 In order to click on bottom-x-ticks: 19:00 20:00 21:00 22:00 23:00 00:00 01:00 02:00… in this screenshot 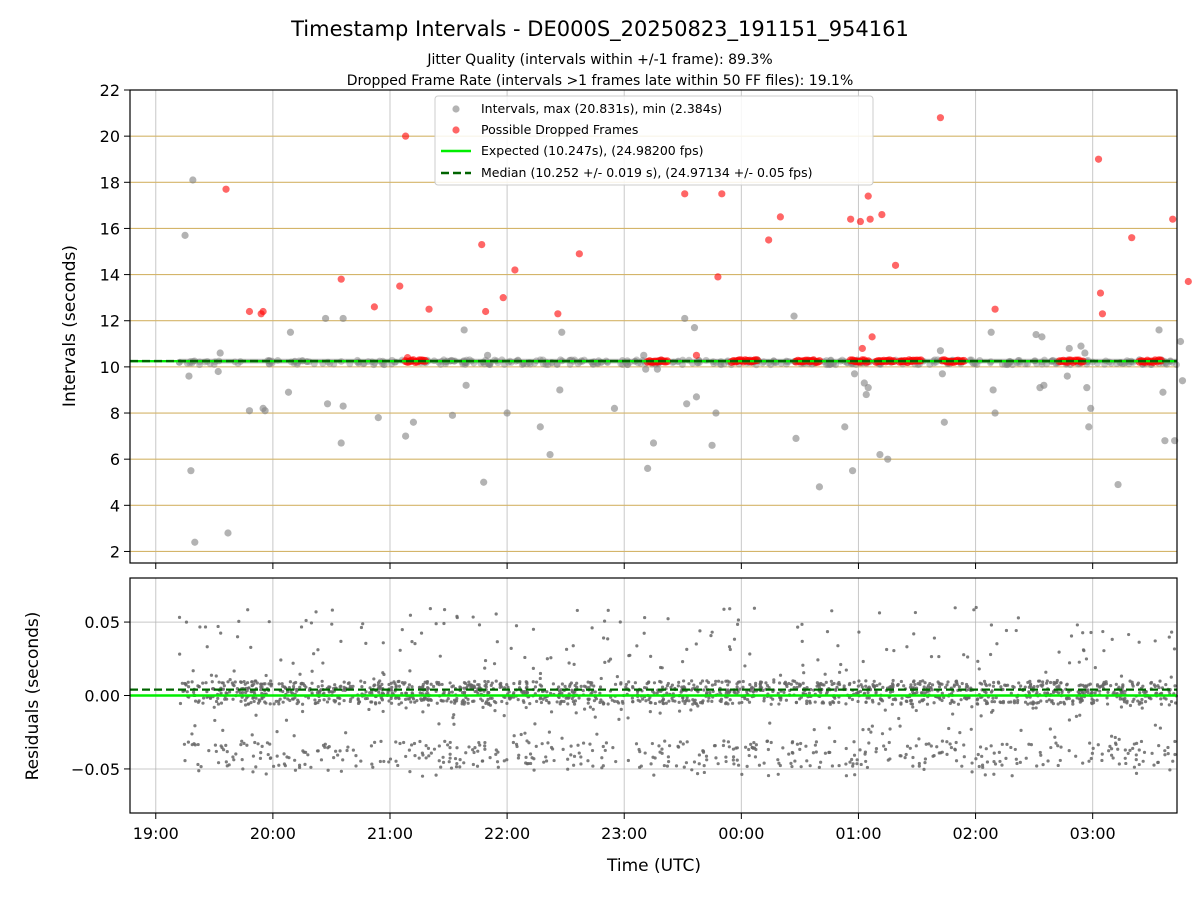, I will do `click(624, 828)`.